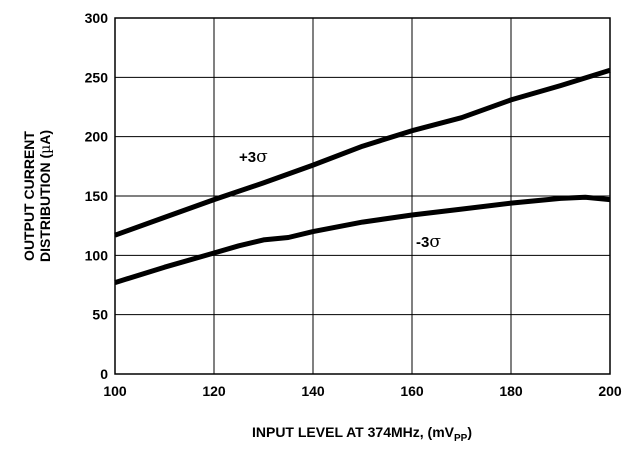  What do you see at coordinates (97, 18) in the screenshot?
I see `y-tick-label: 300` at bounding box center [97, 18].